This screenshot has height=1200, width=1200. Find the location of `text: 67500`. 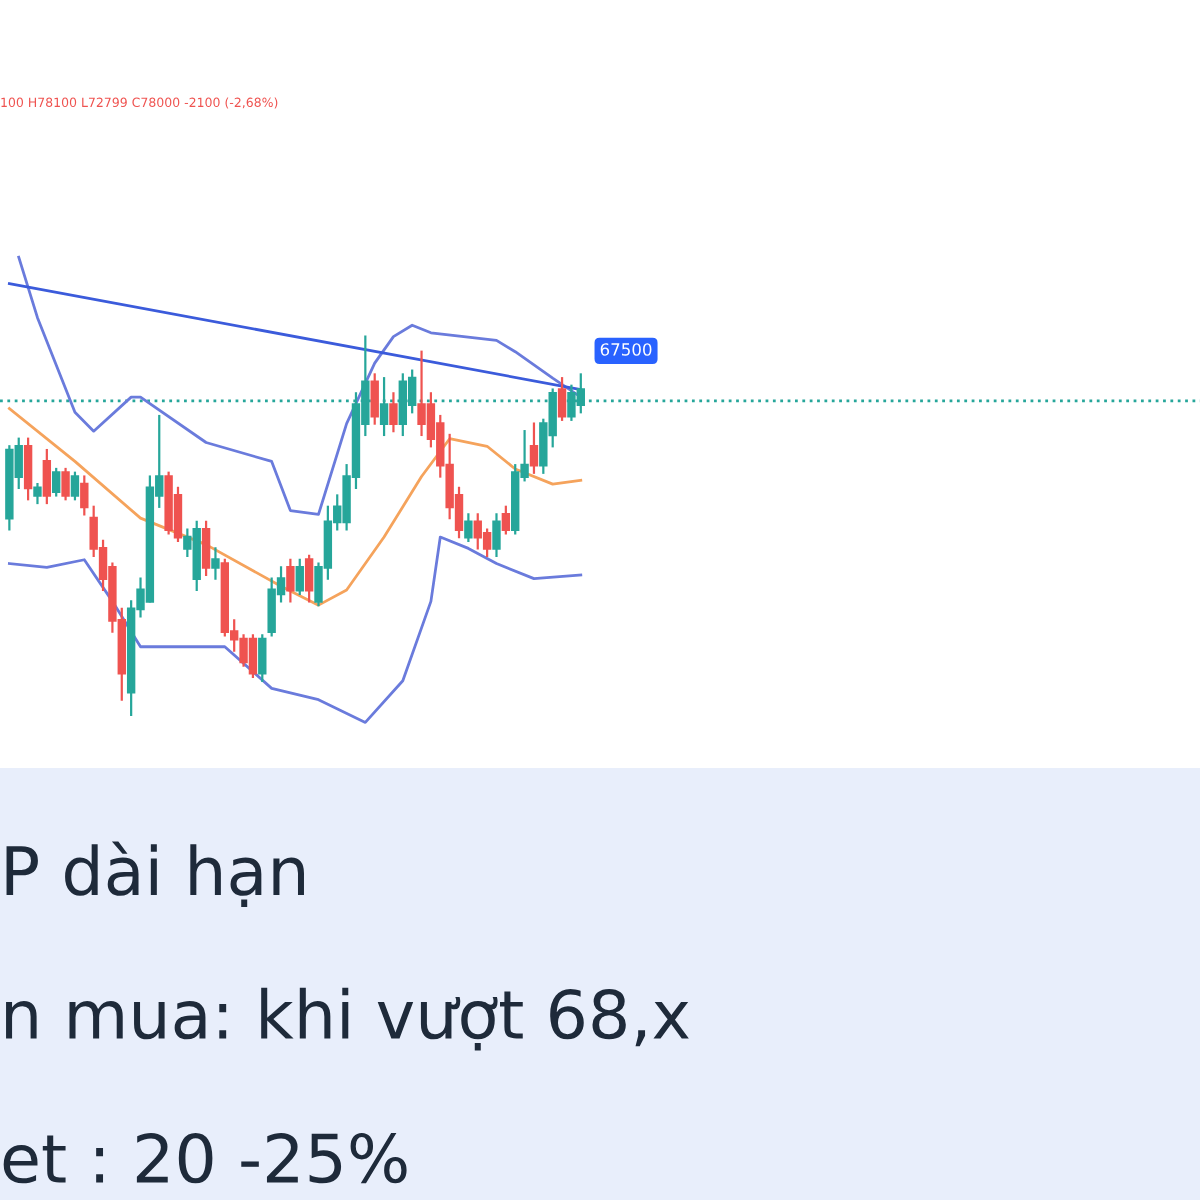

text: 67500 is located at coordinates (626, 349).